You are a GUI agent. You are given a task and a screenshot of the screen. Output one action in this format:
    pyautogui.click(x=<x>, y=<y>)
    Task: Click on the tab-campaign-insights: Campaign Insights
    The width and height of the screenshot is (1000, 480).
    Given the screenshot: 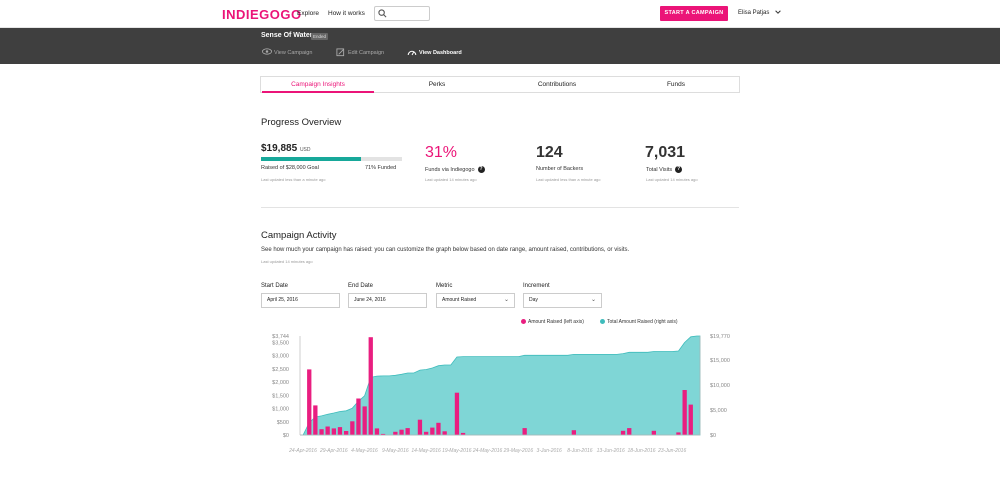 What is the action you would take?
    pyautogui.click(x=318, y=84)
    